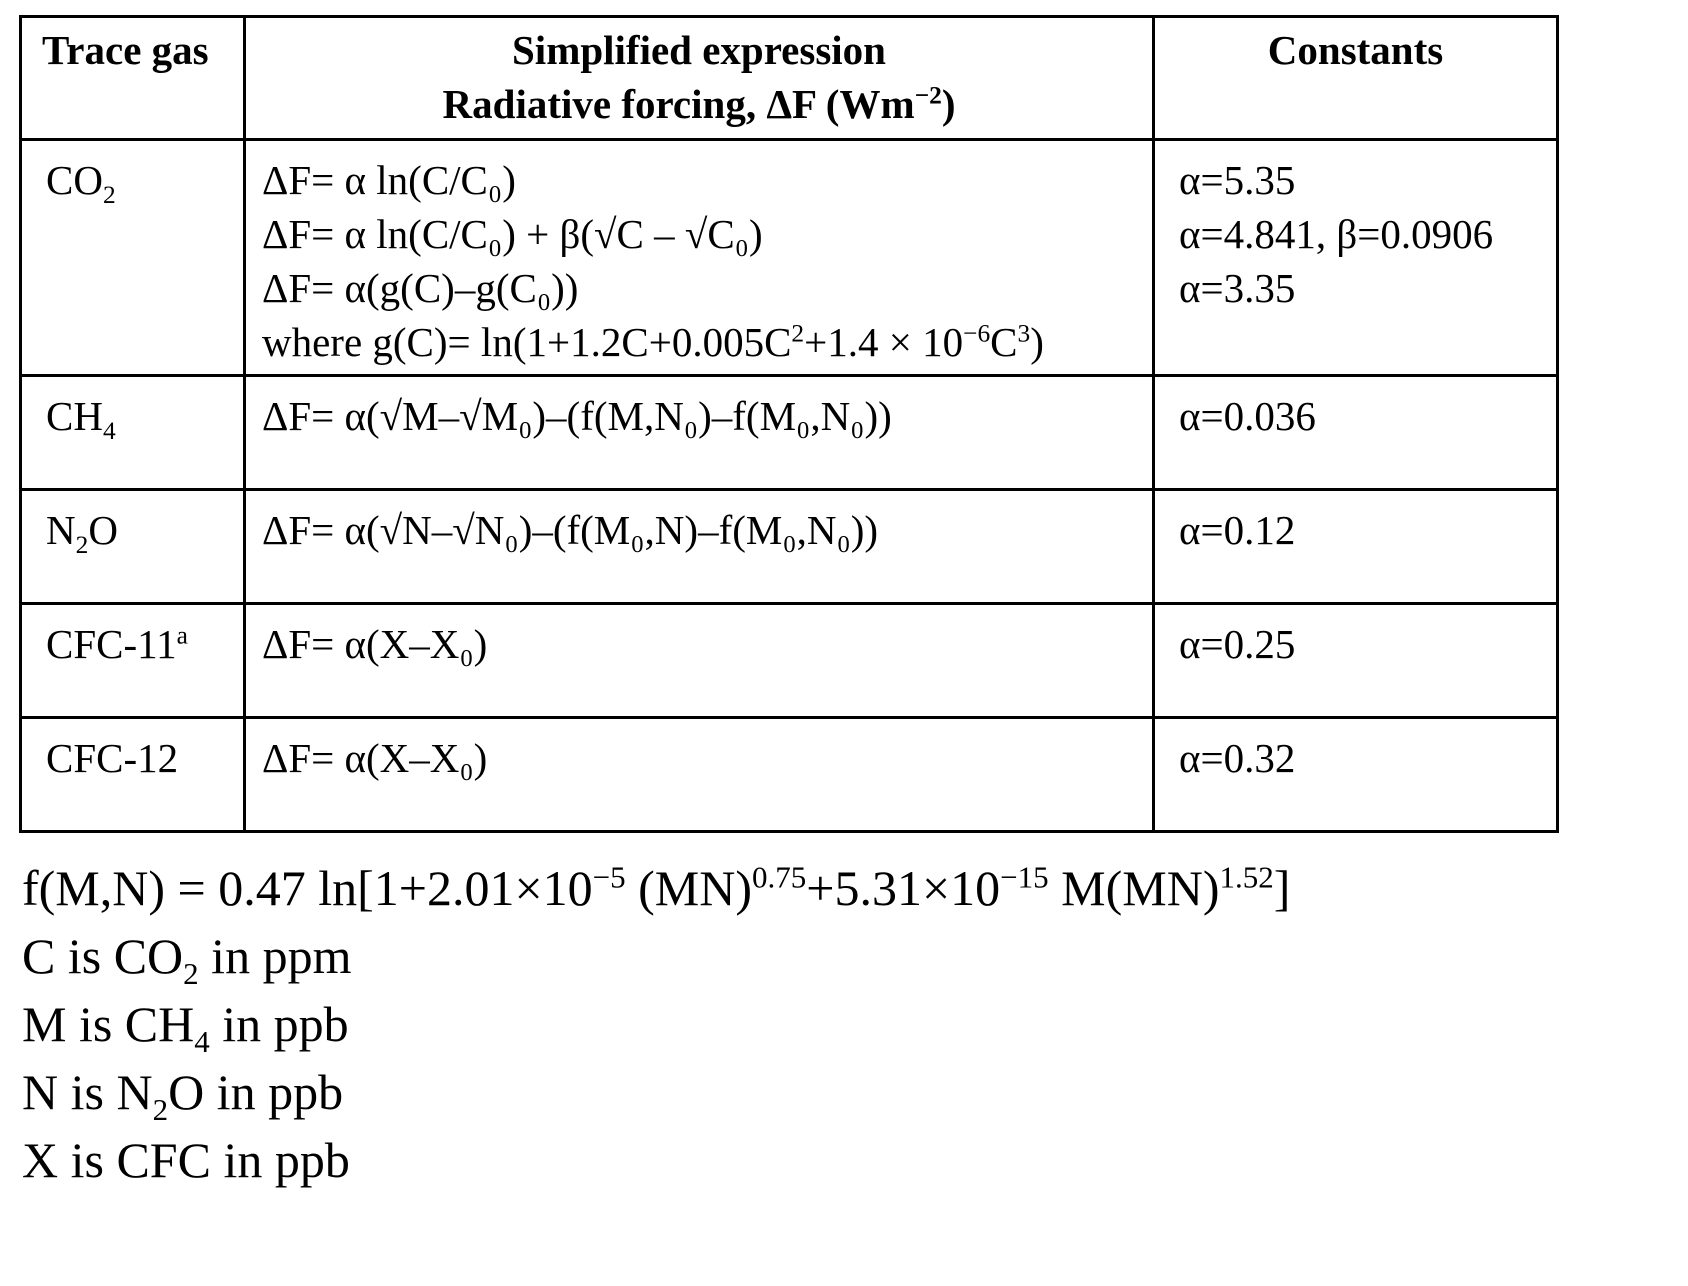 Image resolution: width=1688 pixels, height=1286 pixels. Describe the element at coordinates (74, 180) in the screenshot. I see `gas-name: CO` at that location.